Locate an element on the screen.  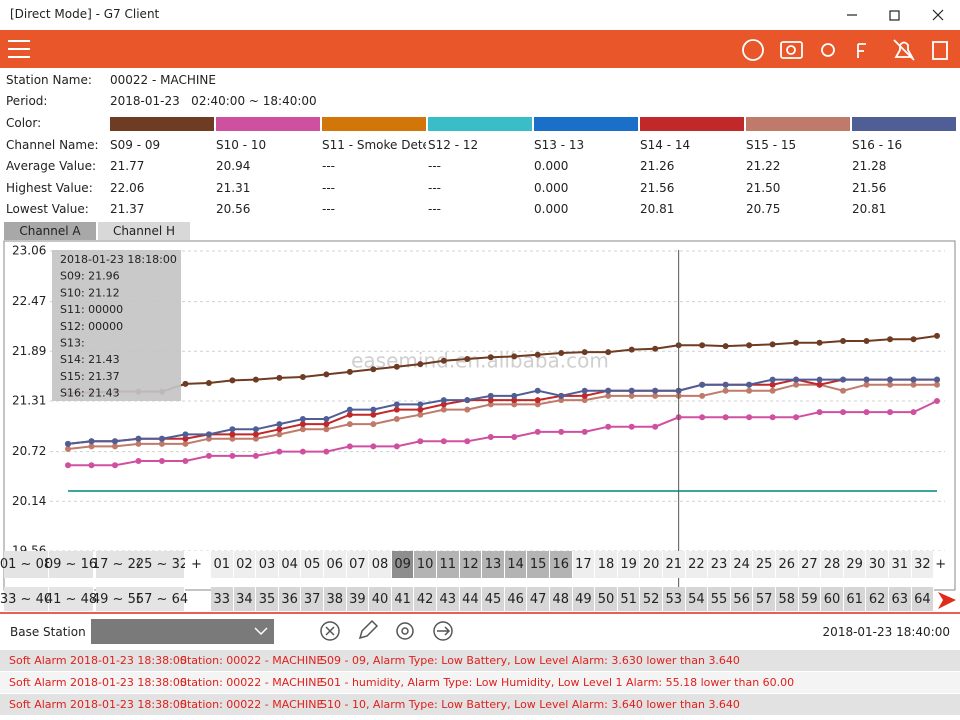
channel-button: 10 is located at coordinates (425, 564).